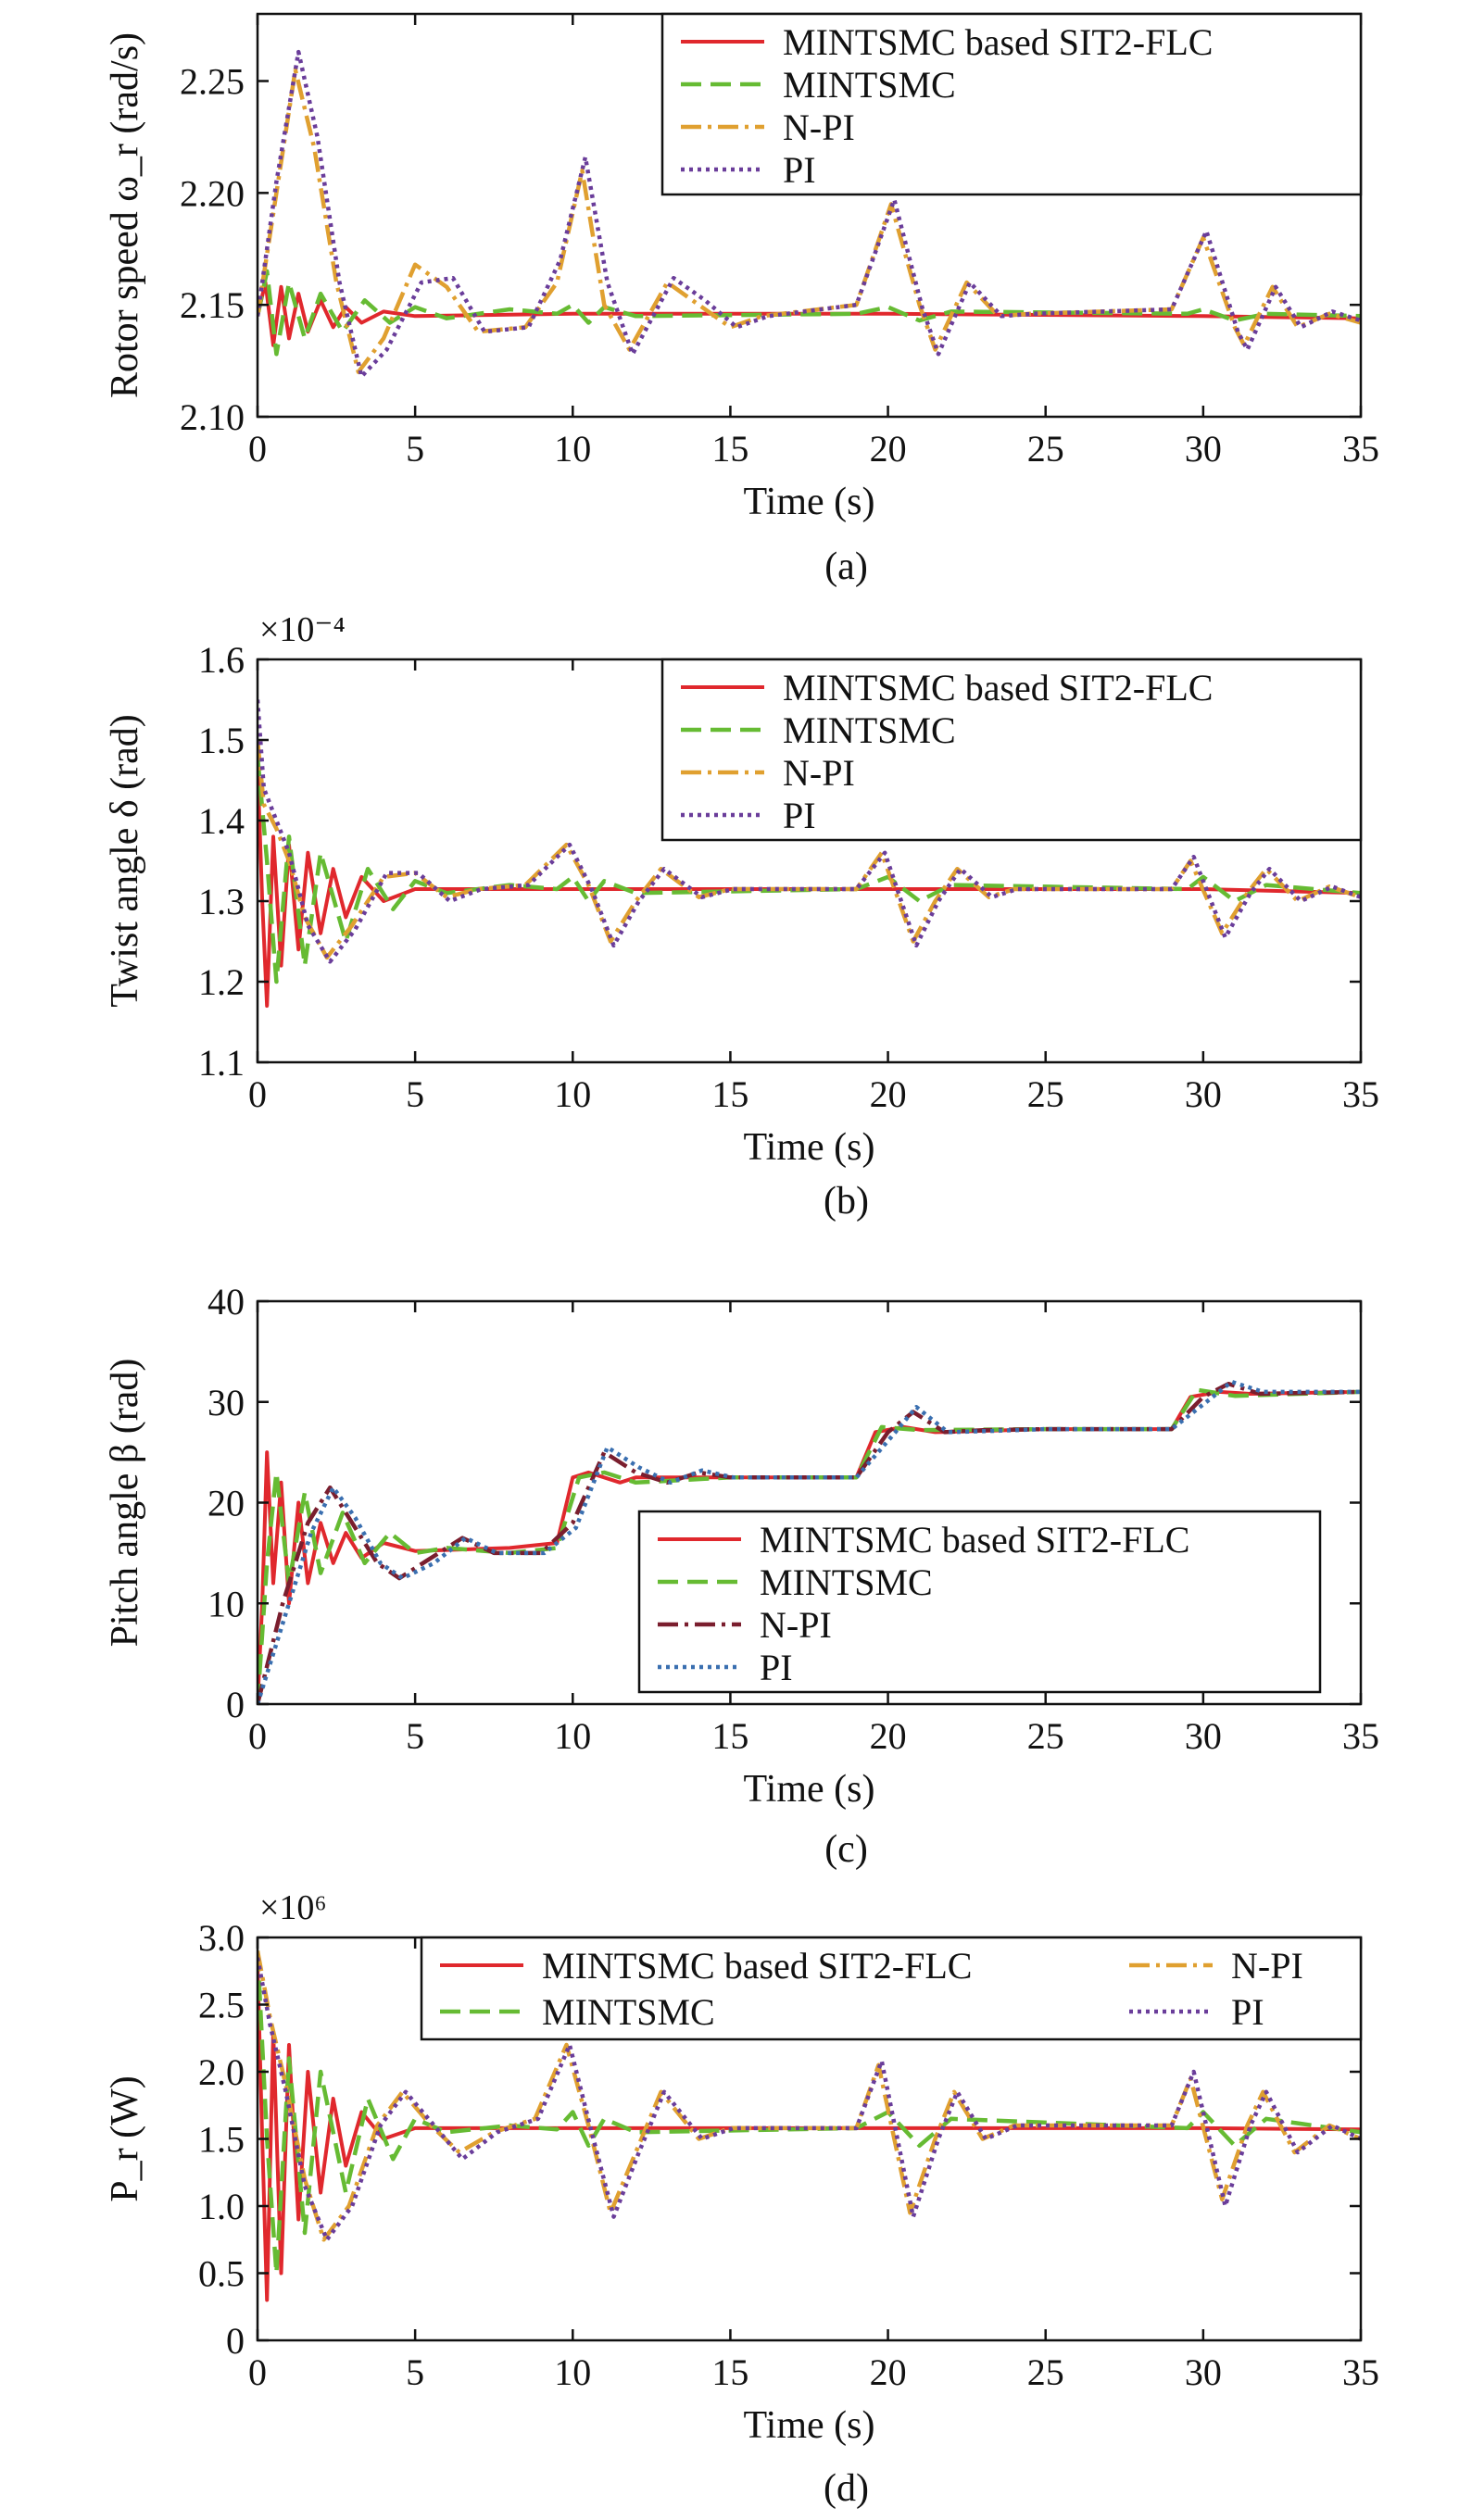 This screenshot has height=2520, width=1459. I want to click on y-tick-label: 1.2, so click(221, 982).